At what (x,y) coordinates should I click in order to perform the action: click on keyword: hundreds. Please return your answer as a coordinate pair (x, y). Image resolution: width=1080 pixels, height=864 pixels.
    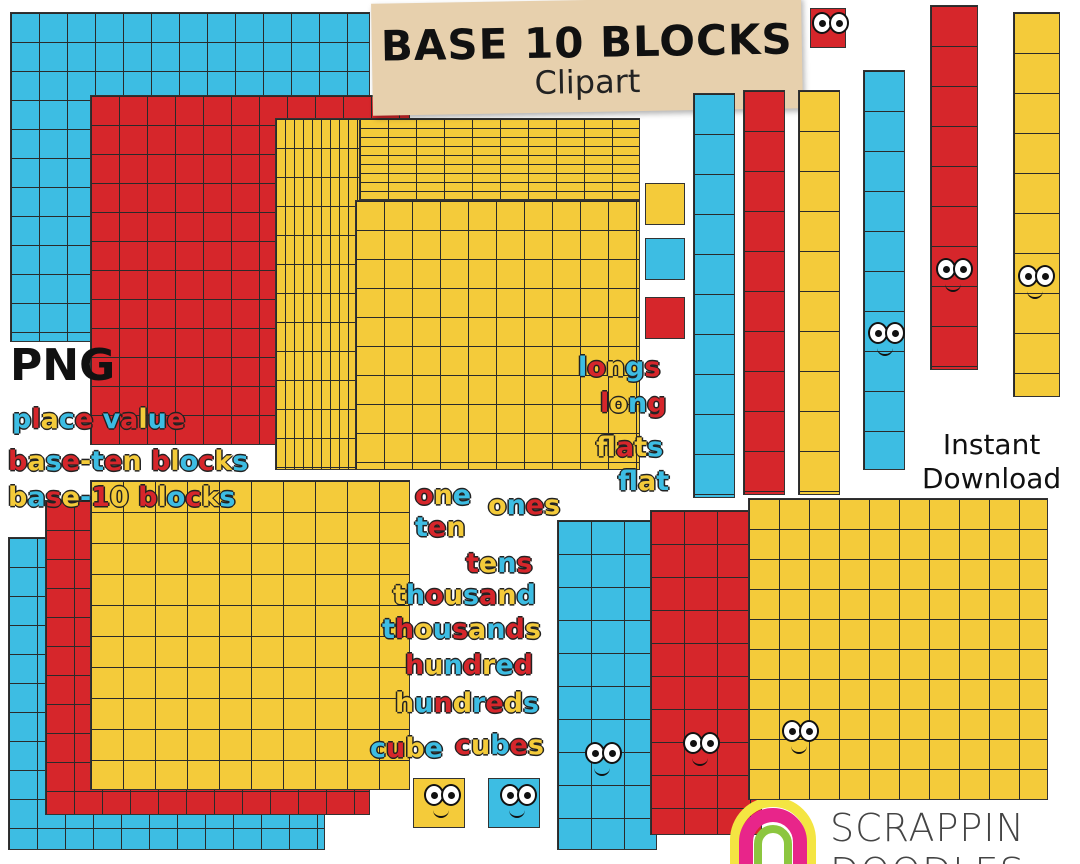
    Looking at the image, I should click on (467, 703).